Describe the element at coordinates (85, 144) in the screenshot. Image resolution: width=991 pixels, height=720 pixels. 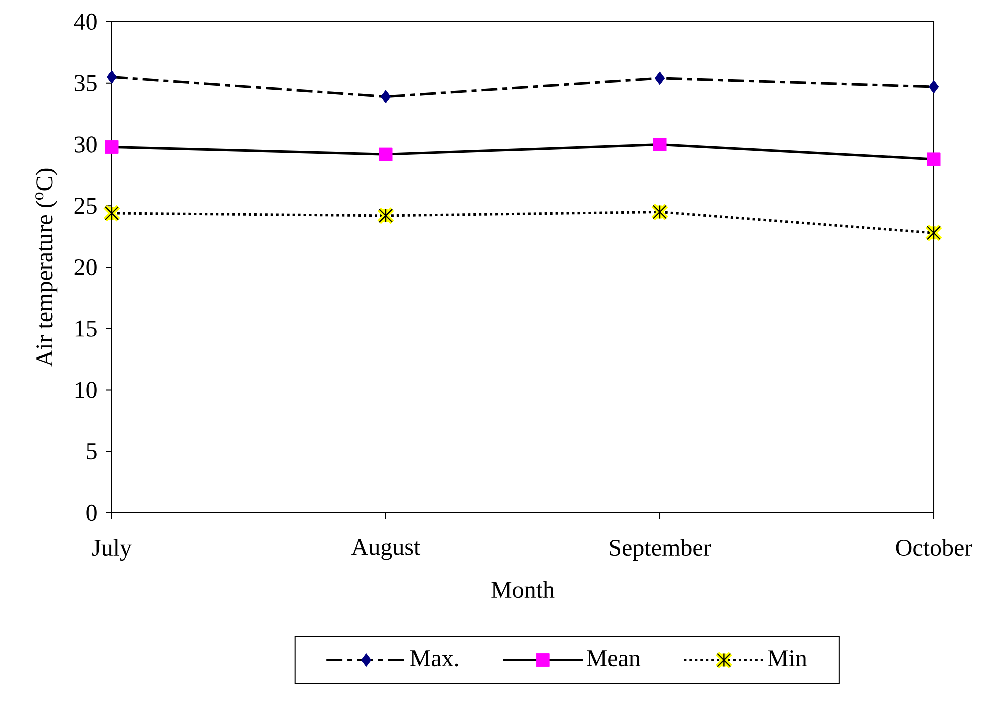
I see `y-tick-label: 30` at that location.